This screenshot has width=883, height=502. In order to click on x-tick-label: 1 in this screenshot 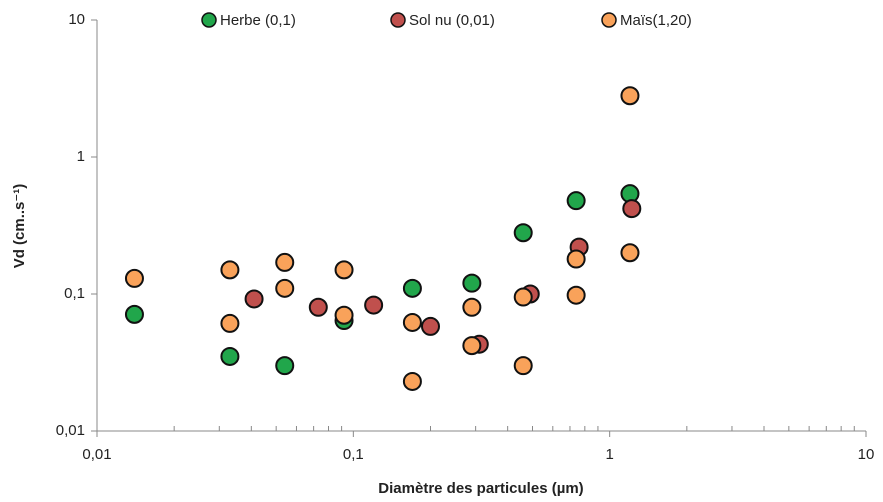, I will do `click(609, 454)`.